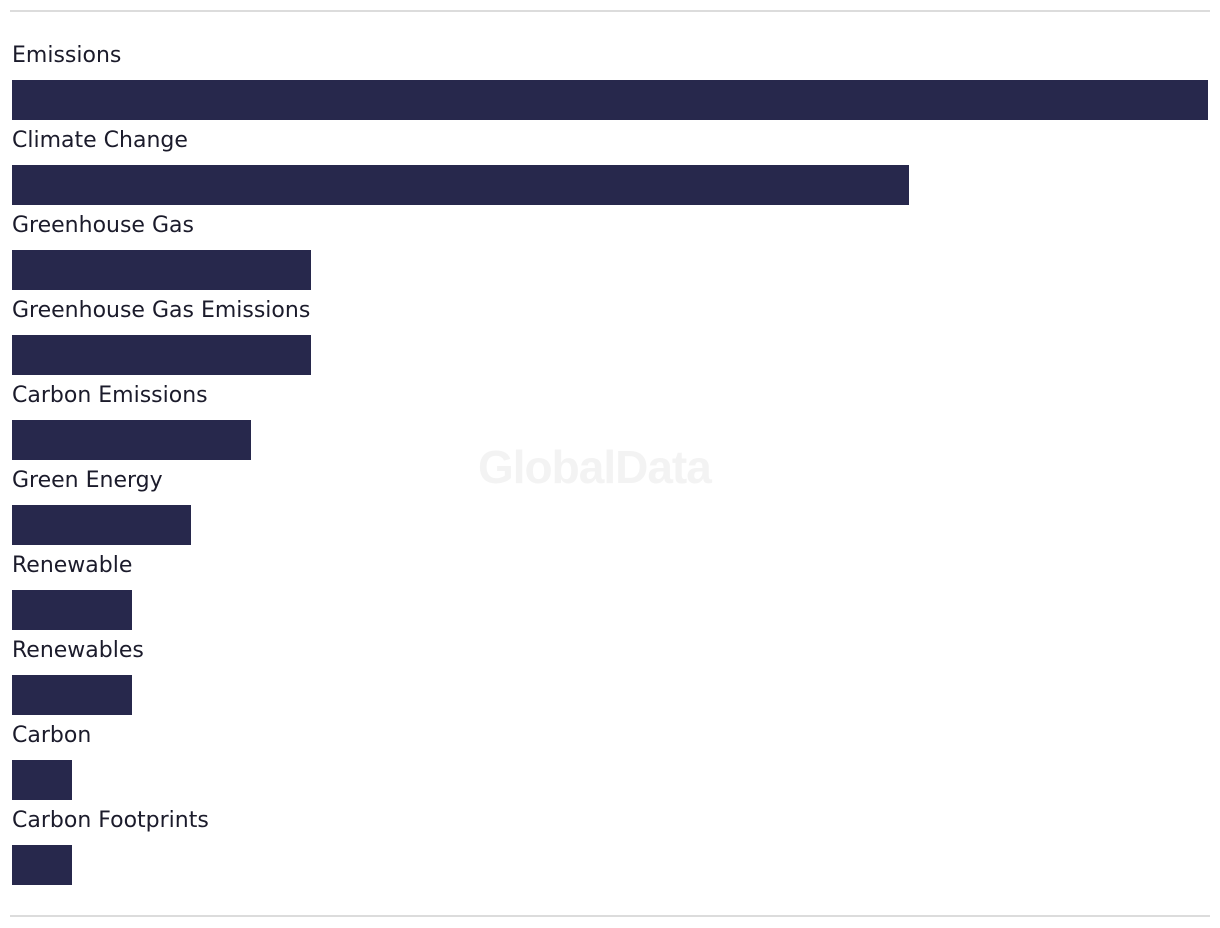  What do you see at coordinates (78, 650) in the screenshot?
I see `bar-label: Renewables` at bounding box center [78, 650].